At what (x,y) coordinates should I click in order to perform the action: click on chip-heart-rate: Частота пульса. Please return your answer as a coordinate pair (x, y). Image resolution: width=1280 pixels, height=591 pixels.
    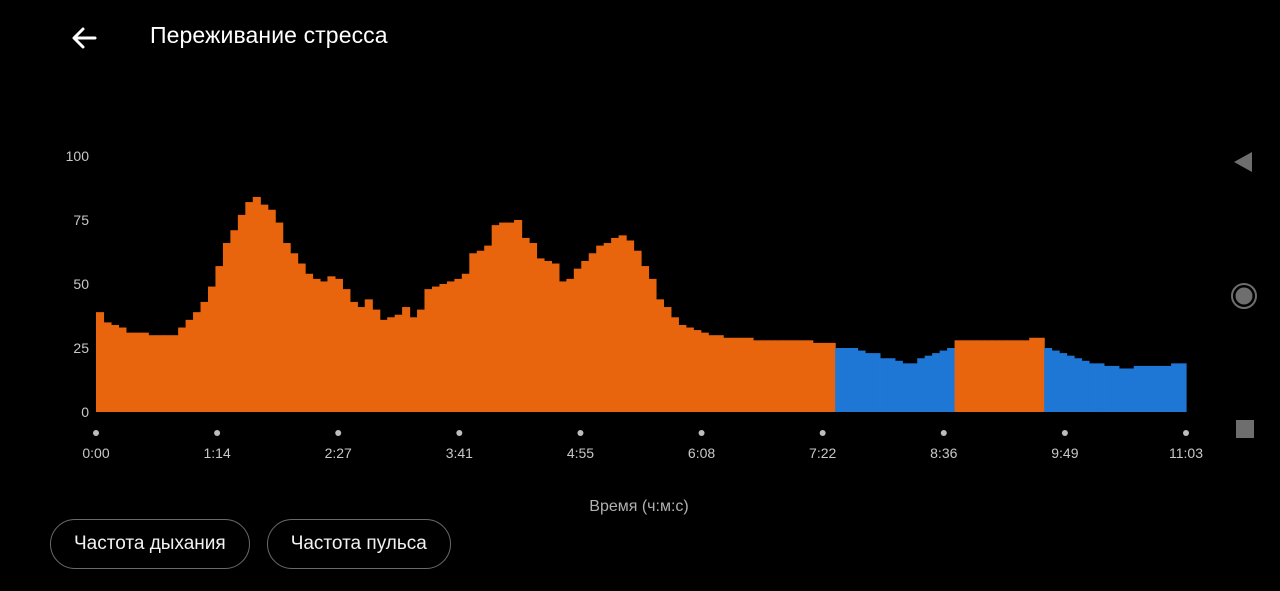
    Looking at the image, I should click on (358, 544).